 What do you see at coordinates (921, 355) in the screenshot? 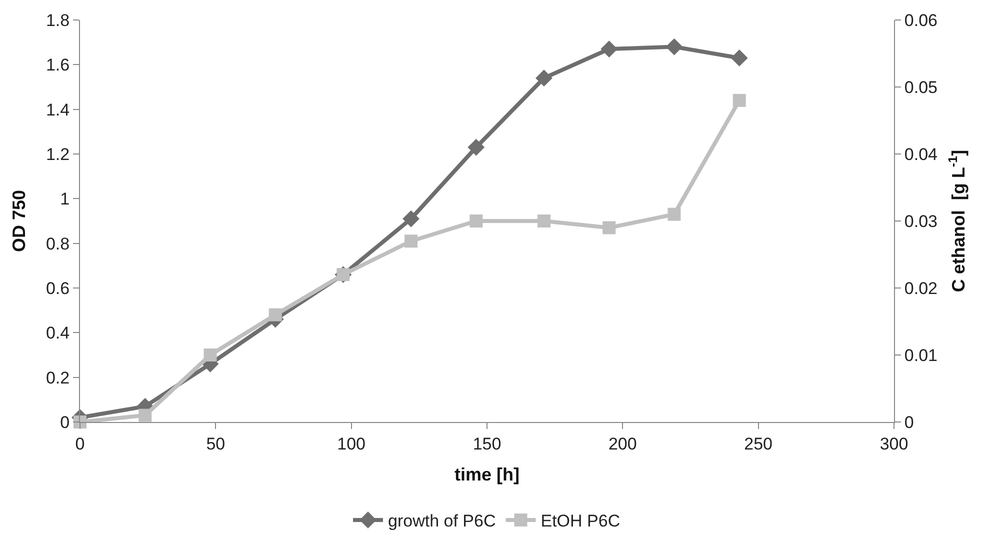
I see `y2-tick-label: 0.01` at bounding box center [921, 355].